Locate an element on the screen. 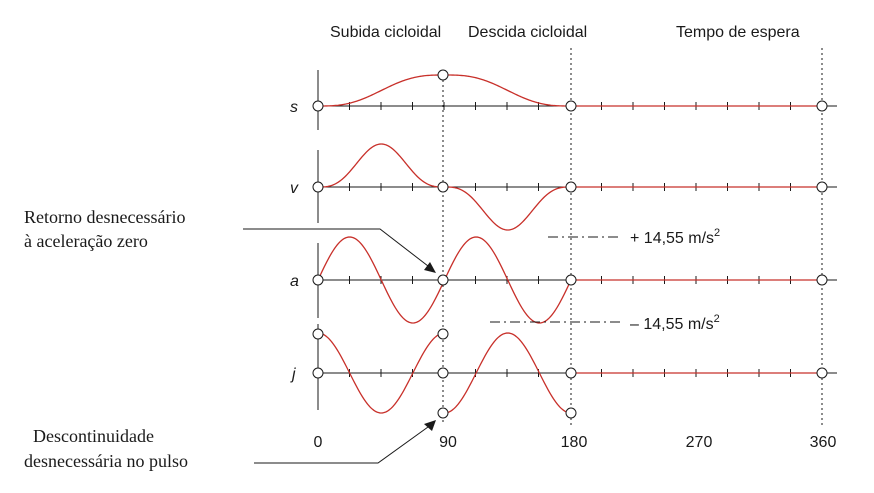 The image size is (874, 493). a-max-value: + 14,55 m/s is located at coordinates (672, 238).